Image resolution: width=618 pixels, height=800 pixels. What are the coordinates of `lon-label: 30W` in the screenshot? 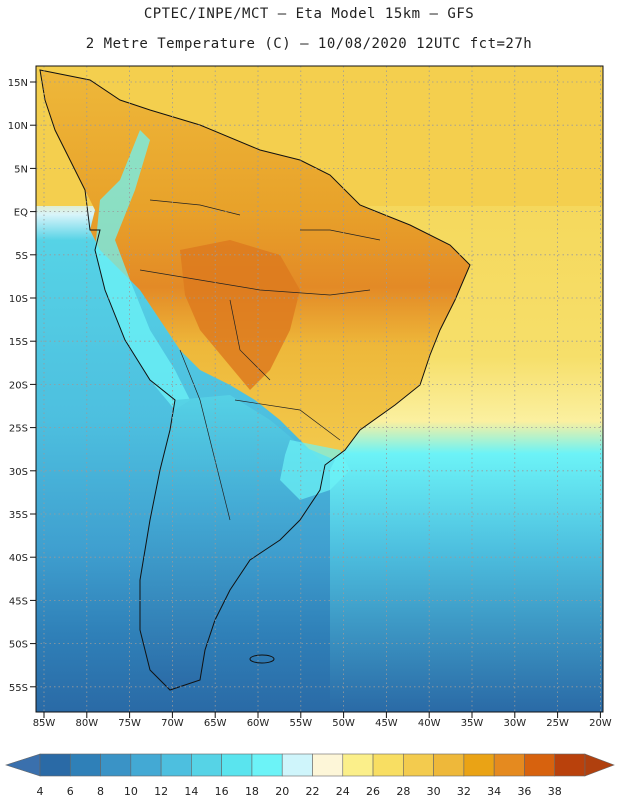 It's located at (514, 723).